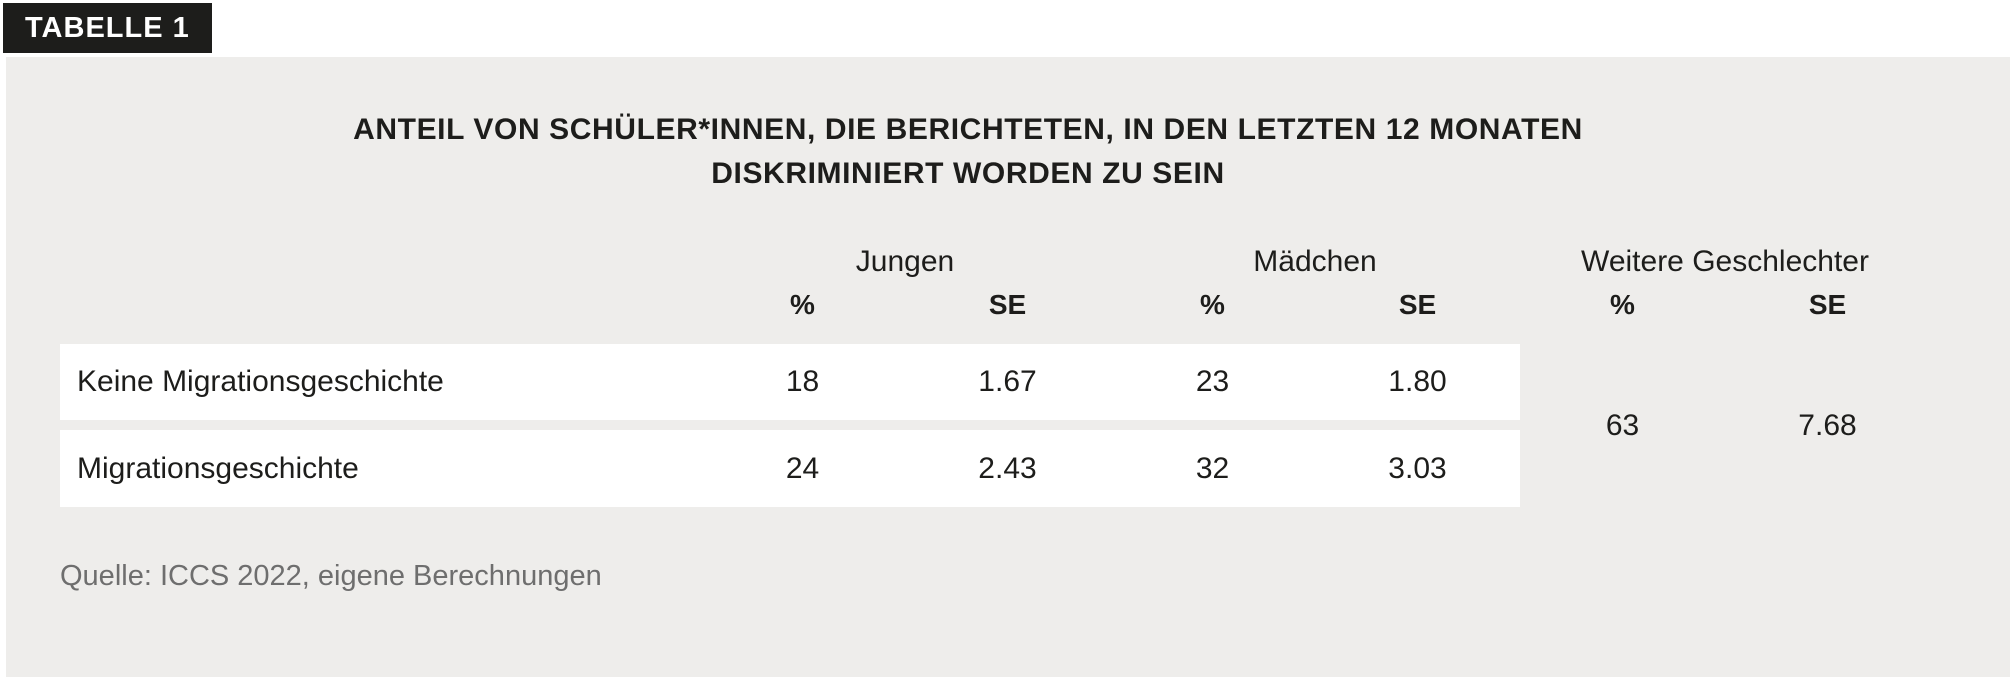 The width and height of the screenshot is (2010, 677). Describe the element at coordinates (802, 304) in the screenshot. I see `subheader-jungen-pct: %` at that location.